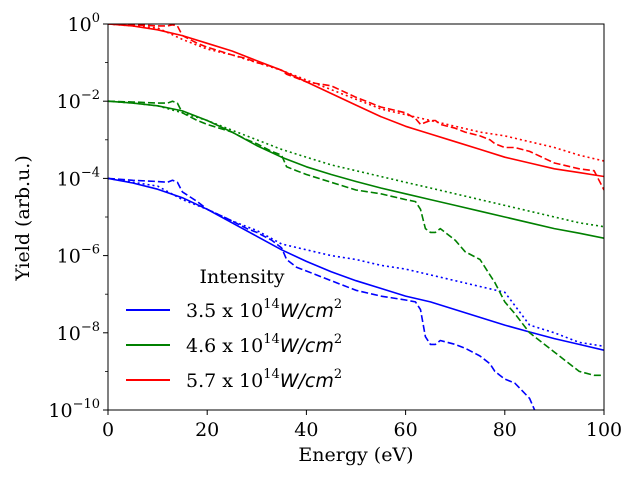 This screenshot has width=640, height=480. Describe the element at coordinates (78, 332) in the screenshot. I see `y-tick-label: 10⁻⁸` at that location.